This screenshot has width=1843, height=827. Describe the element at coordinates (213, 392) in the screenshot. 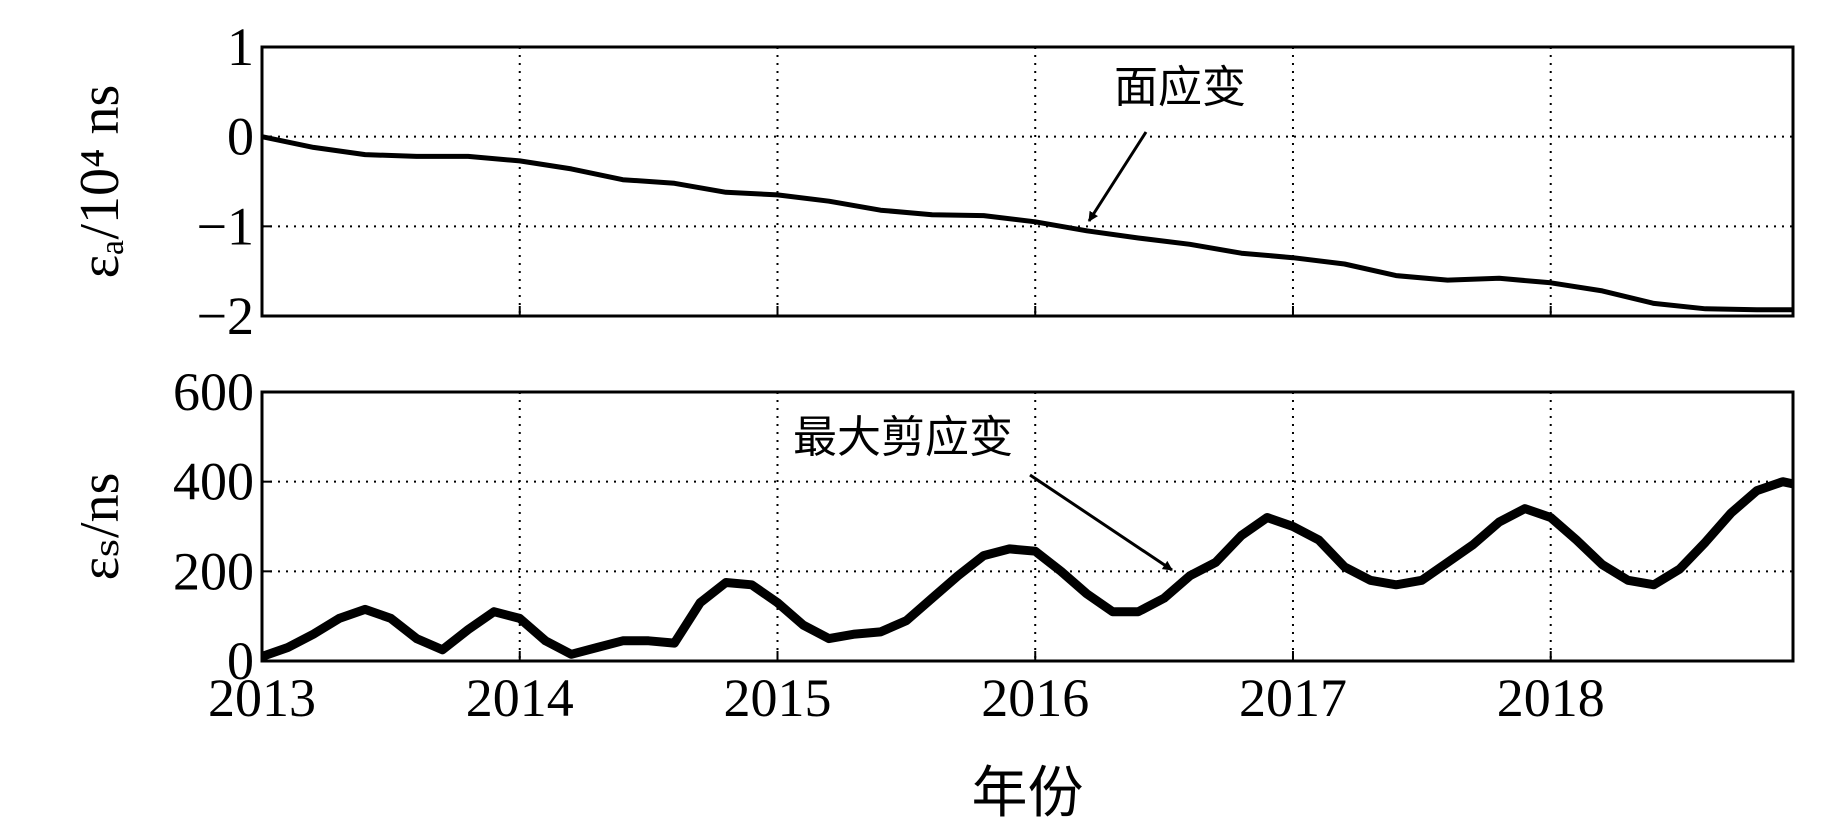

I see `y-tick-label: 600` at that location.